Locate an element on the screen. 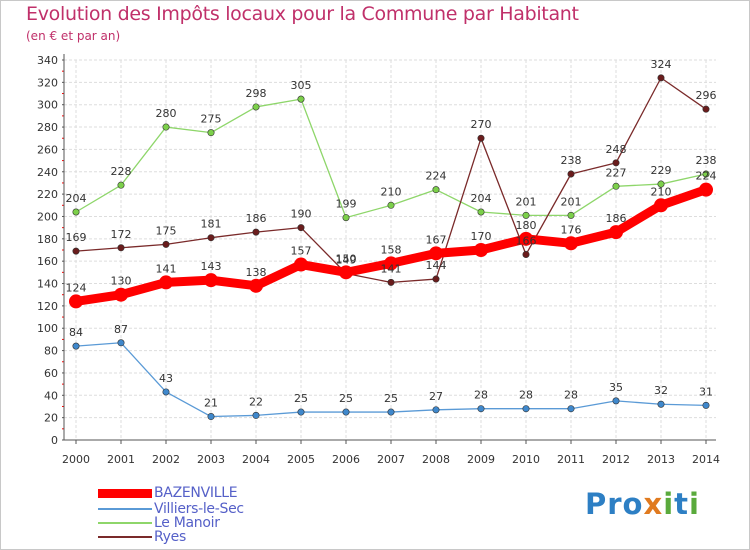  legend-item-villiers-le-sec: Villiers-le-Sec is located at coordinates (171, 509).